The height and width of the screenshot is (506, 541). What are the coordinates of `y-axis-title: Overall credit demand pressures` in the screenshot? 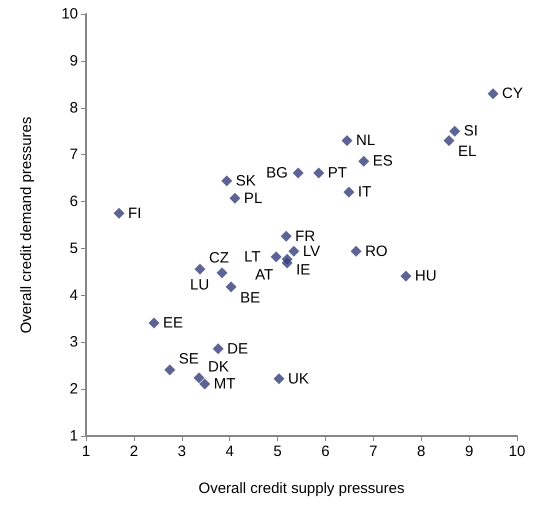 It's located at (26, 225).